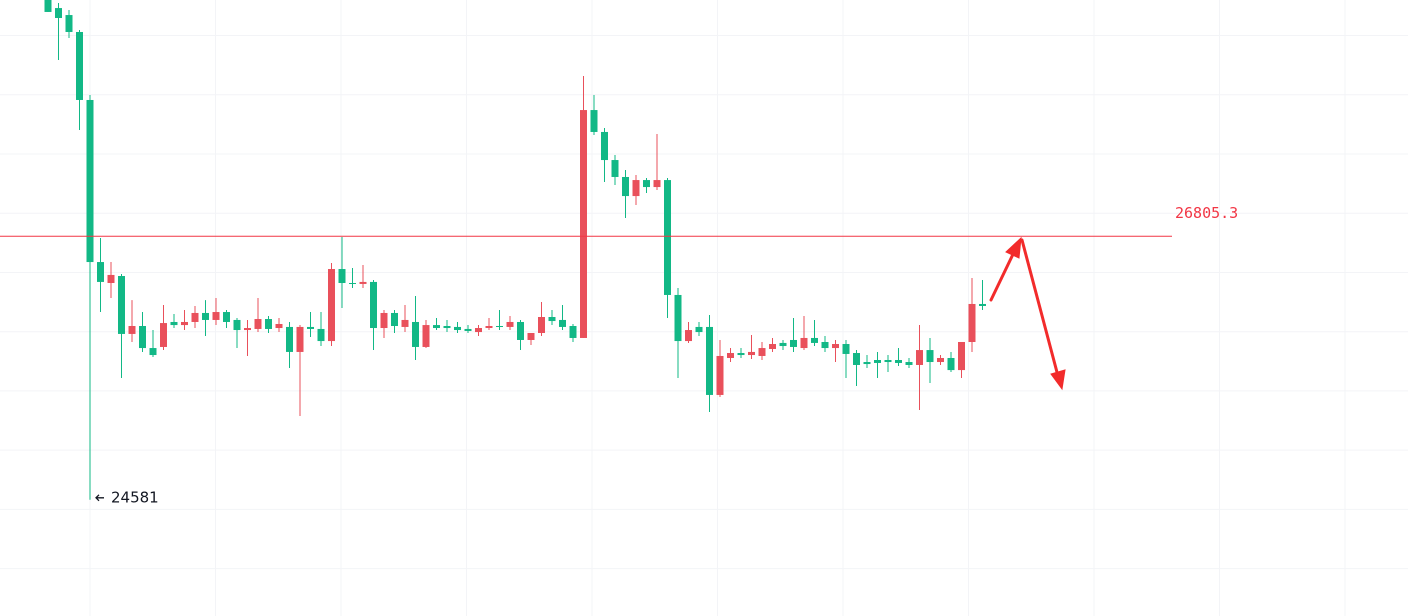  I want to click on arrow-up-head, so click(1013, 247).